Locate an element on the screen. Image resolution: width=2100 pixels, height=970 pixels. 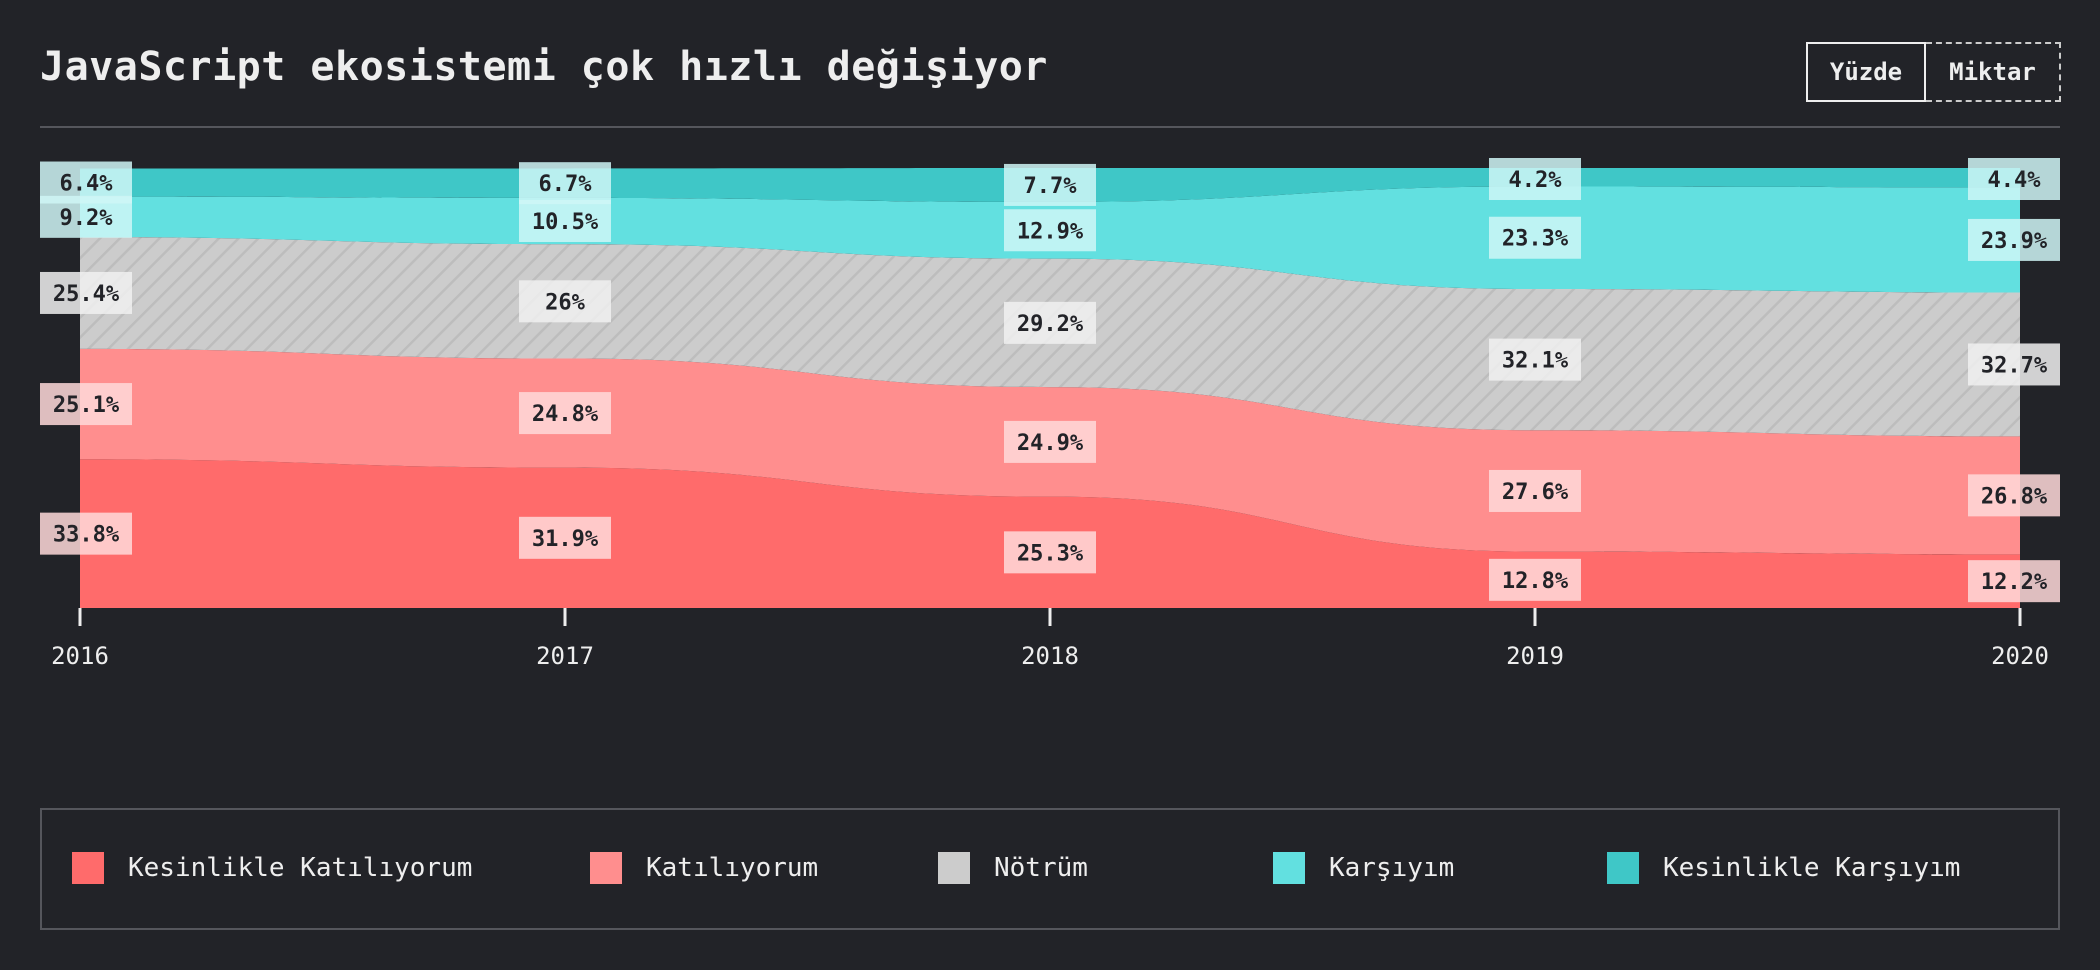
svg-text: 24.8% is located at coordinates (565, 414).